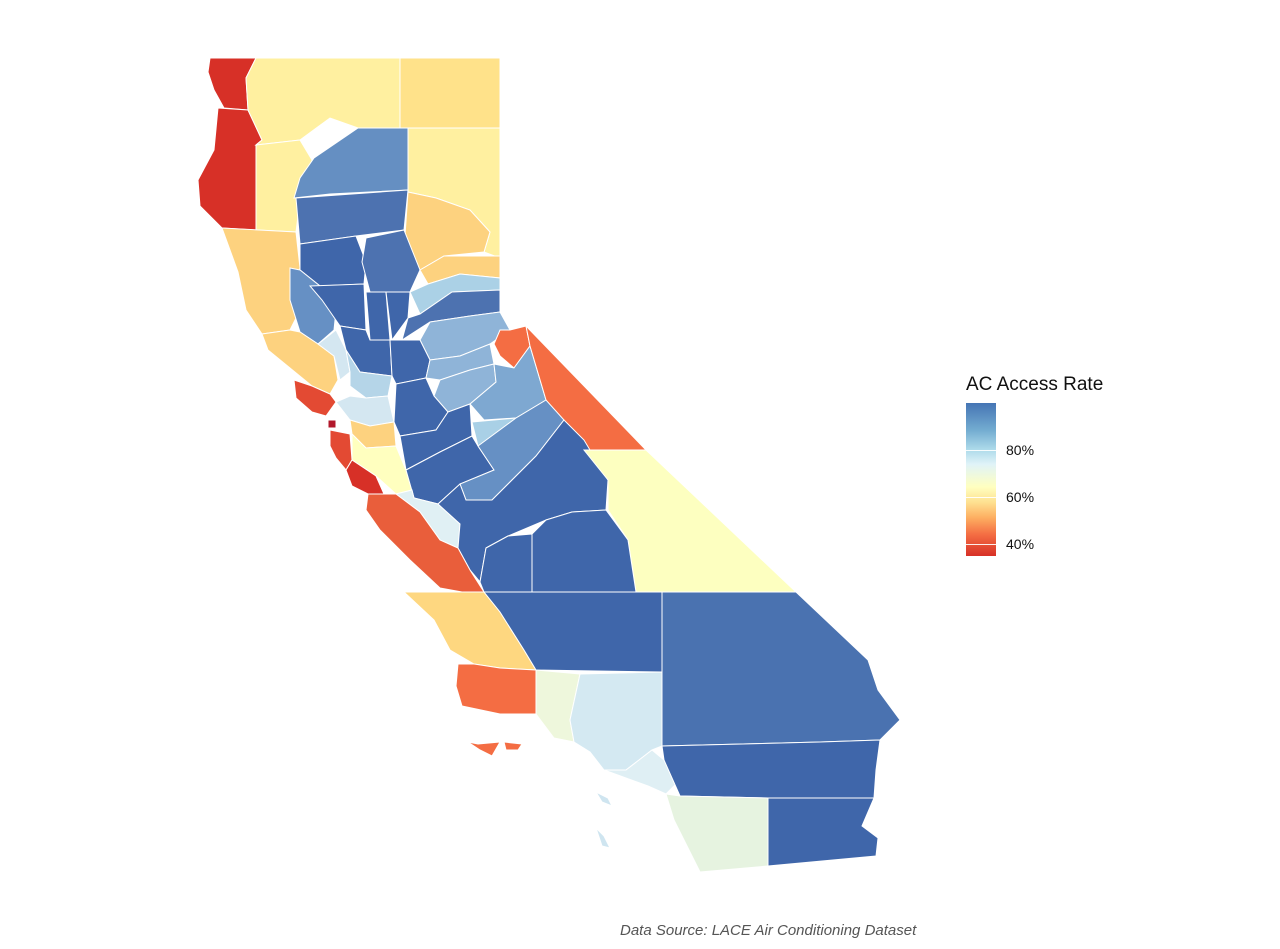 This screenshot has width=1280, height=949. What do you see at coordinates (365, 411) in the screenshot?
I see `county-contra-costa` at bounding box center [365, 411].